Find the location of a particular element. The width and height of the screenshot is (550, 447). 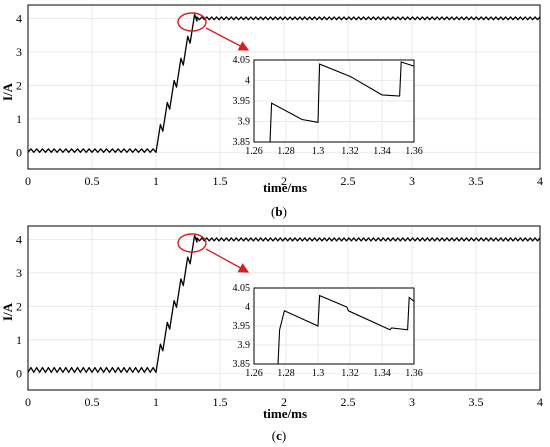

x-ticks-c: 0 0.5 1 1.5 2 2.5 3 3.5 4 is located at coordinates (284, 402).